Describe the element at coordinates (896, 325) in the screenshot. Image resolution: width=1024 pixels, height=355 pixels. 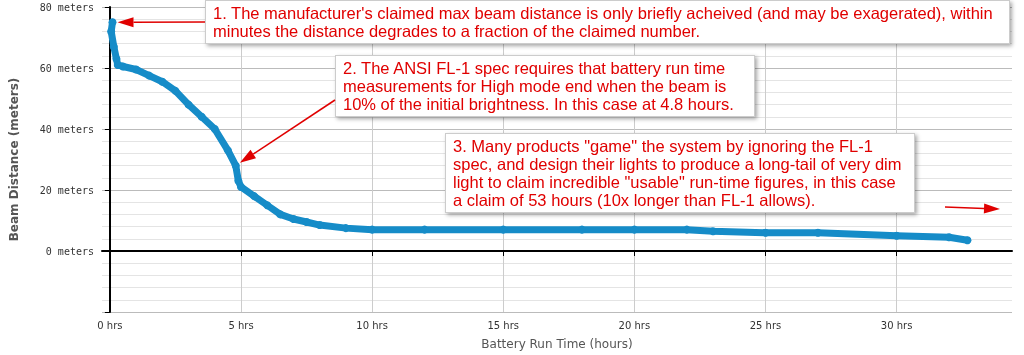
I see `x-tick-label: 30 hrs` at that location.